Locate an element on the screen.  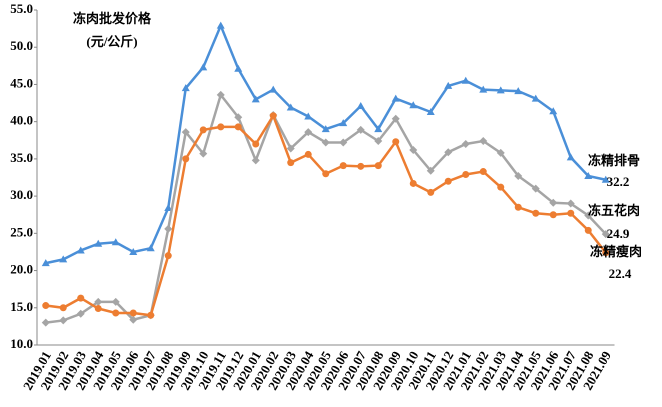
y-tick-label: 20.0 is located at coordinates (21, 269).